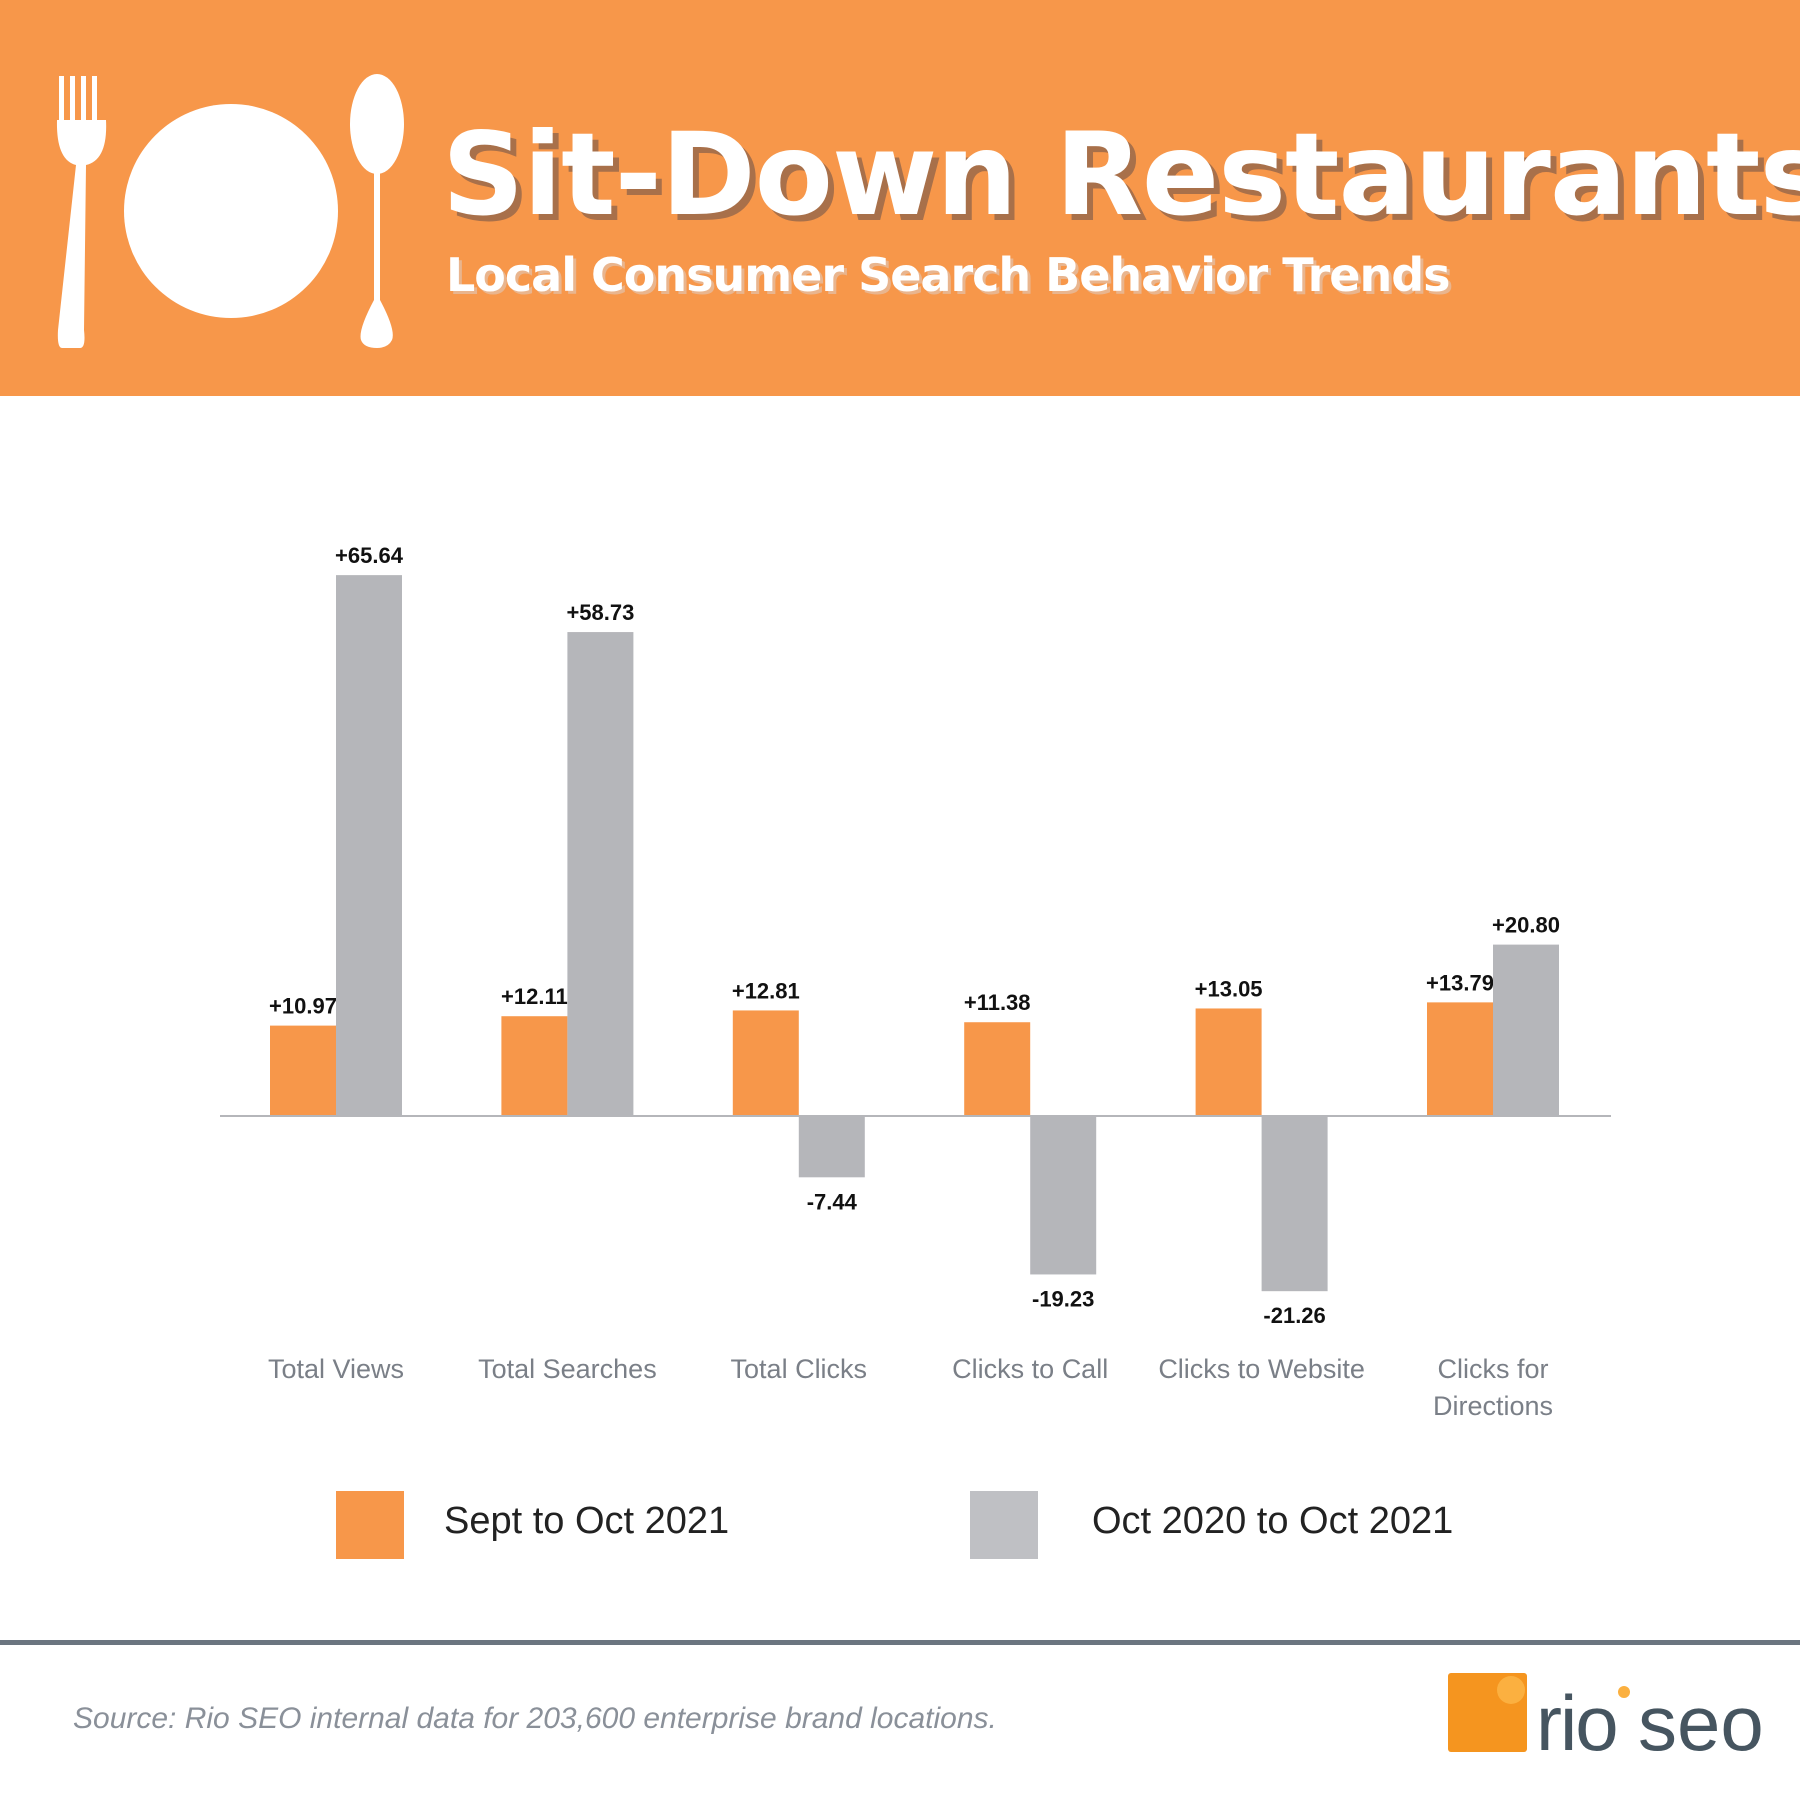 The width and height of the screenshot is (1800, 1800). I want to click on data-label: +11.38, so click(997, 1002).